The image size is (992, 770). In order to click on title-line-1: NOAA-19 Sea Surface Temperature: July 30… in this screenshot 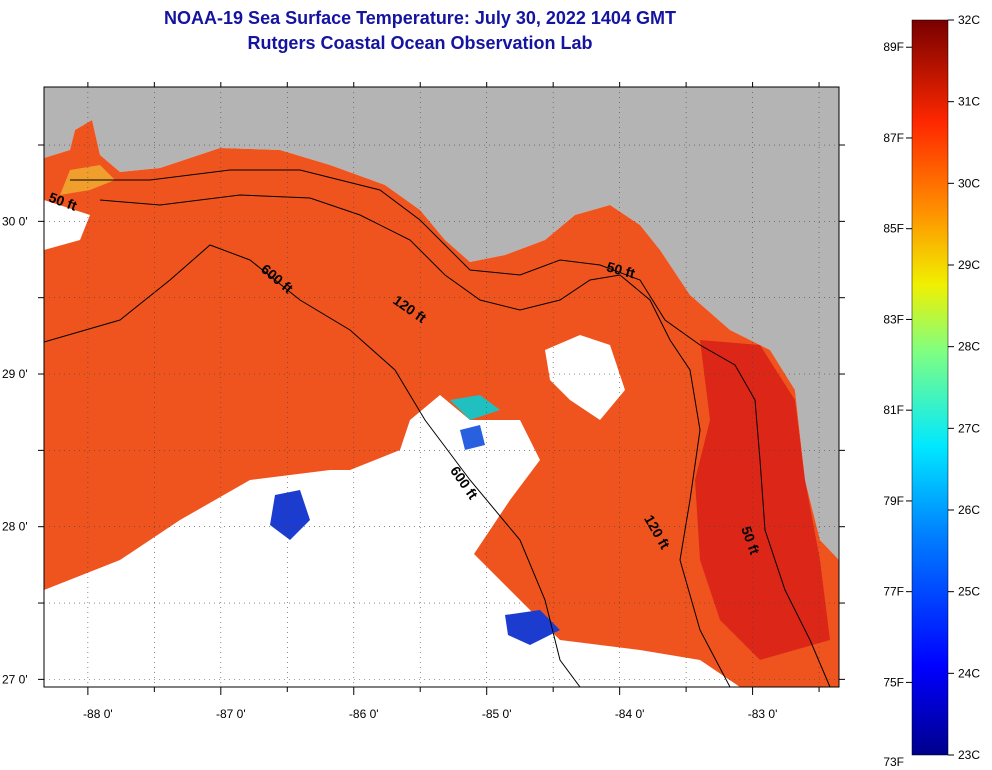, I will do `click(420, 18)`.